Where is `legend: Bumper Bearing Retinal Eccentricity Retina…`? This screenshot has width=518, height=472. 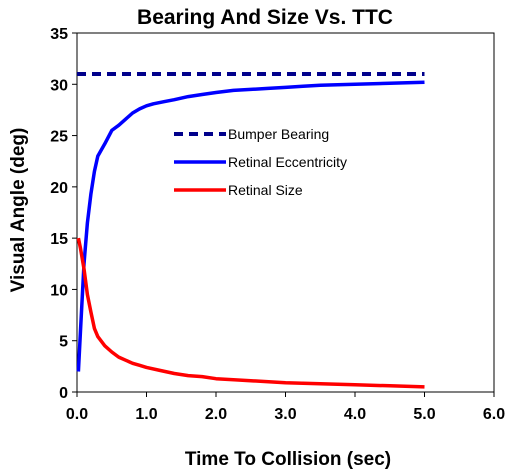 legend: Bumper Bearing Retinal Eccentricity Retina… is located at coordinates (260, 162).